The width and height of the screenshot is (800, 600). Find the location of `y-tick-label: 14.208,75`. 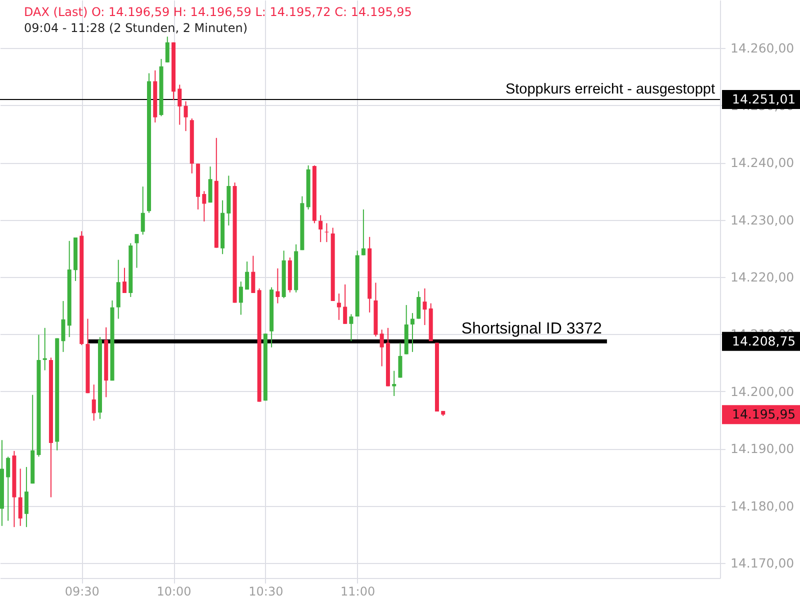

y-tick-label: 14.208,75 is located at coordinates (764, 340).